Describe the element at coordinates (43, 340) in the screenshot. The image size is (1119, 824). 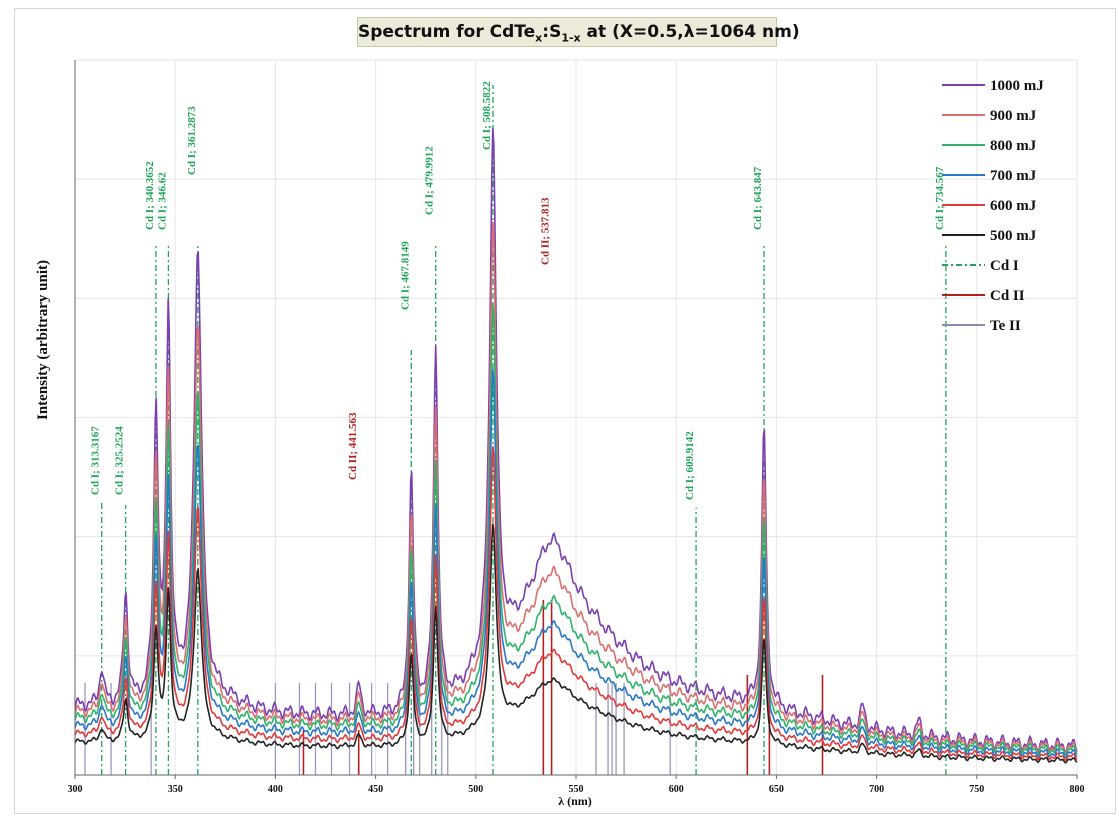
I see `y-axis-label: Intensity (arbitrary unit)` at that location.